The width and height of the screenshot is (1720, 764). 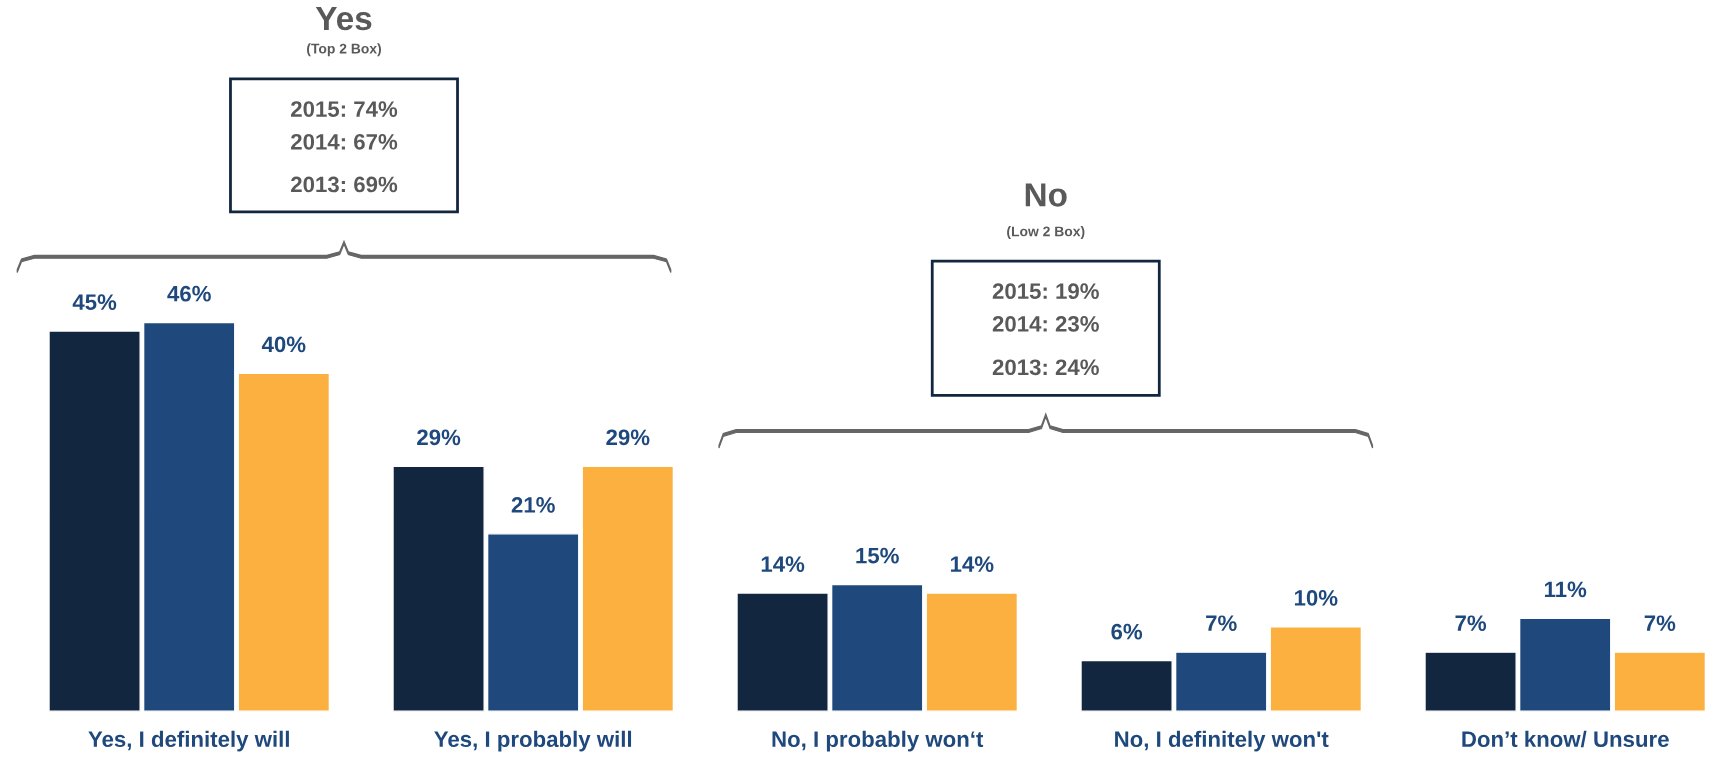 I want to click on x-tick-label: No, I probably won‘t, so click(x=878, y=741).